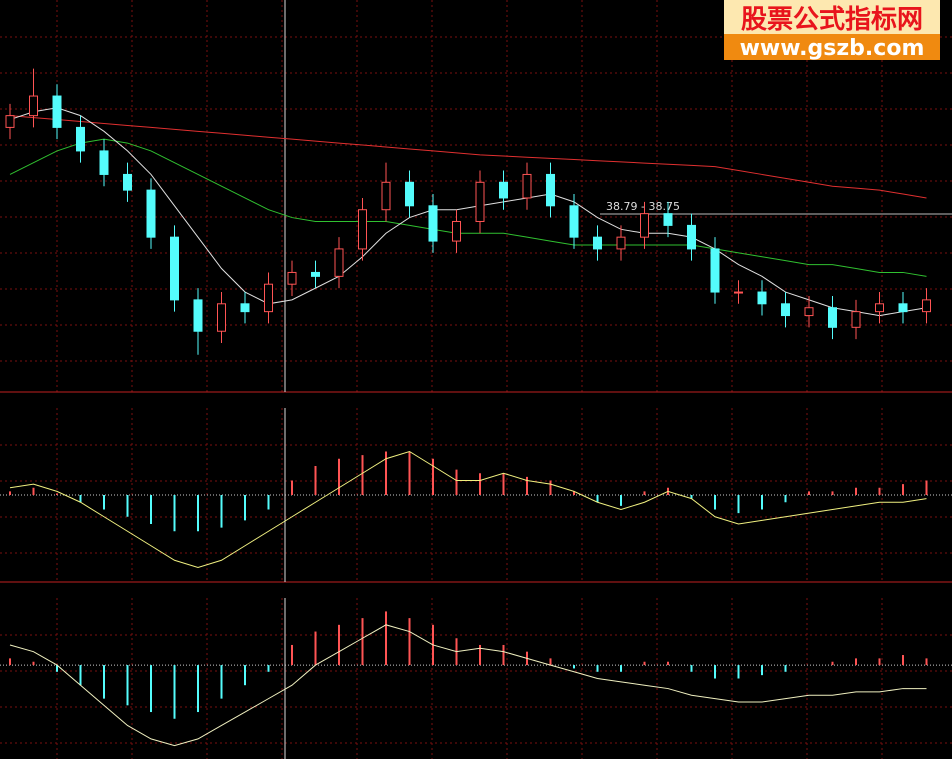  I want to click on watermark-url: www.gszb.com, so click(832, 48).